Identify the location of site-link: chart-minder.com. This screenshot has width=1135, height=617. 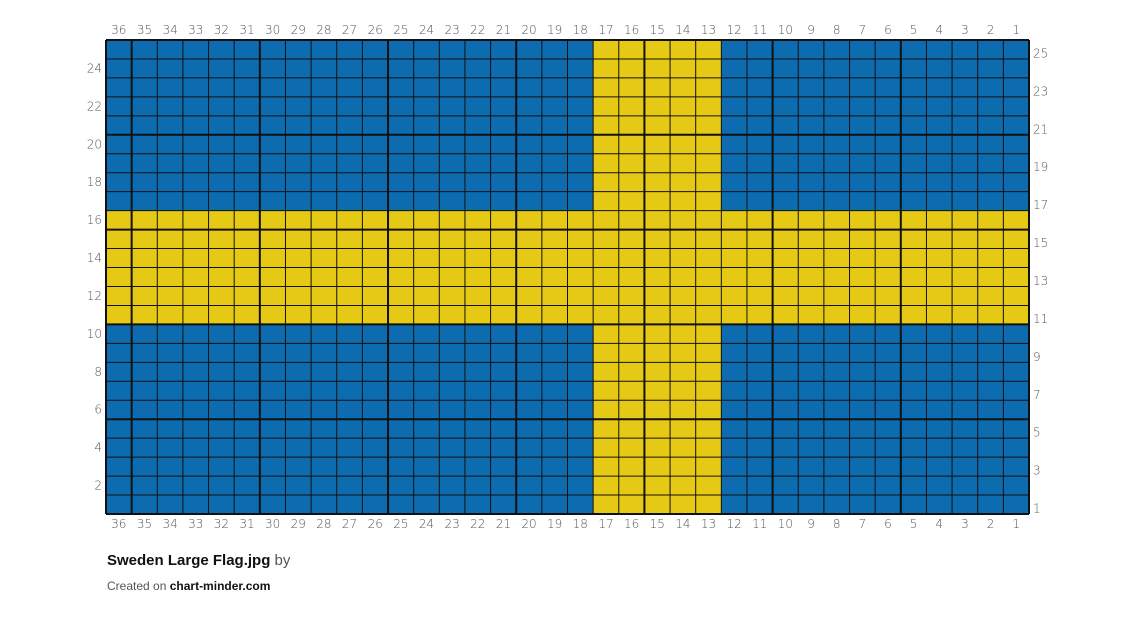
(220, 586).